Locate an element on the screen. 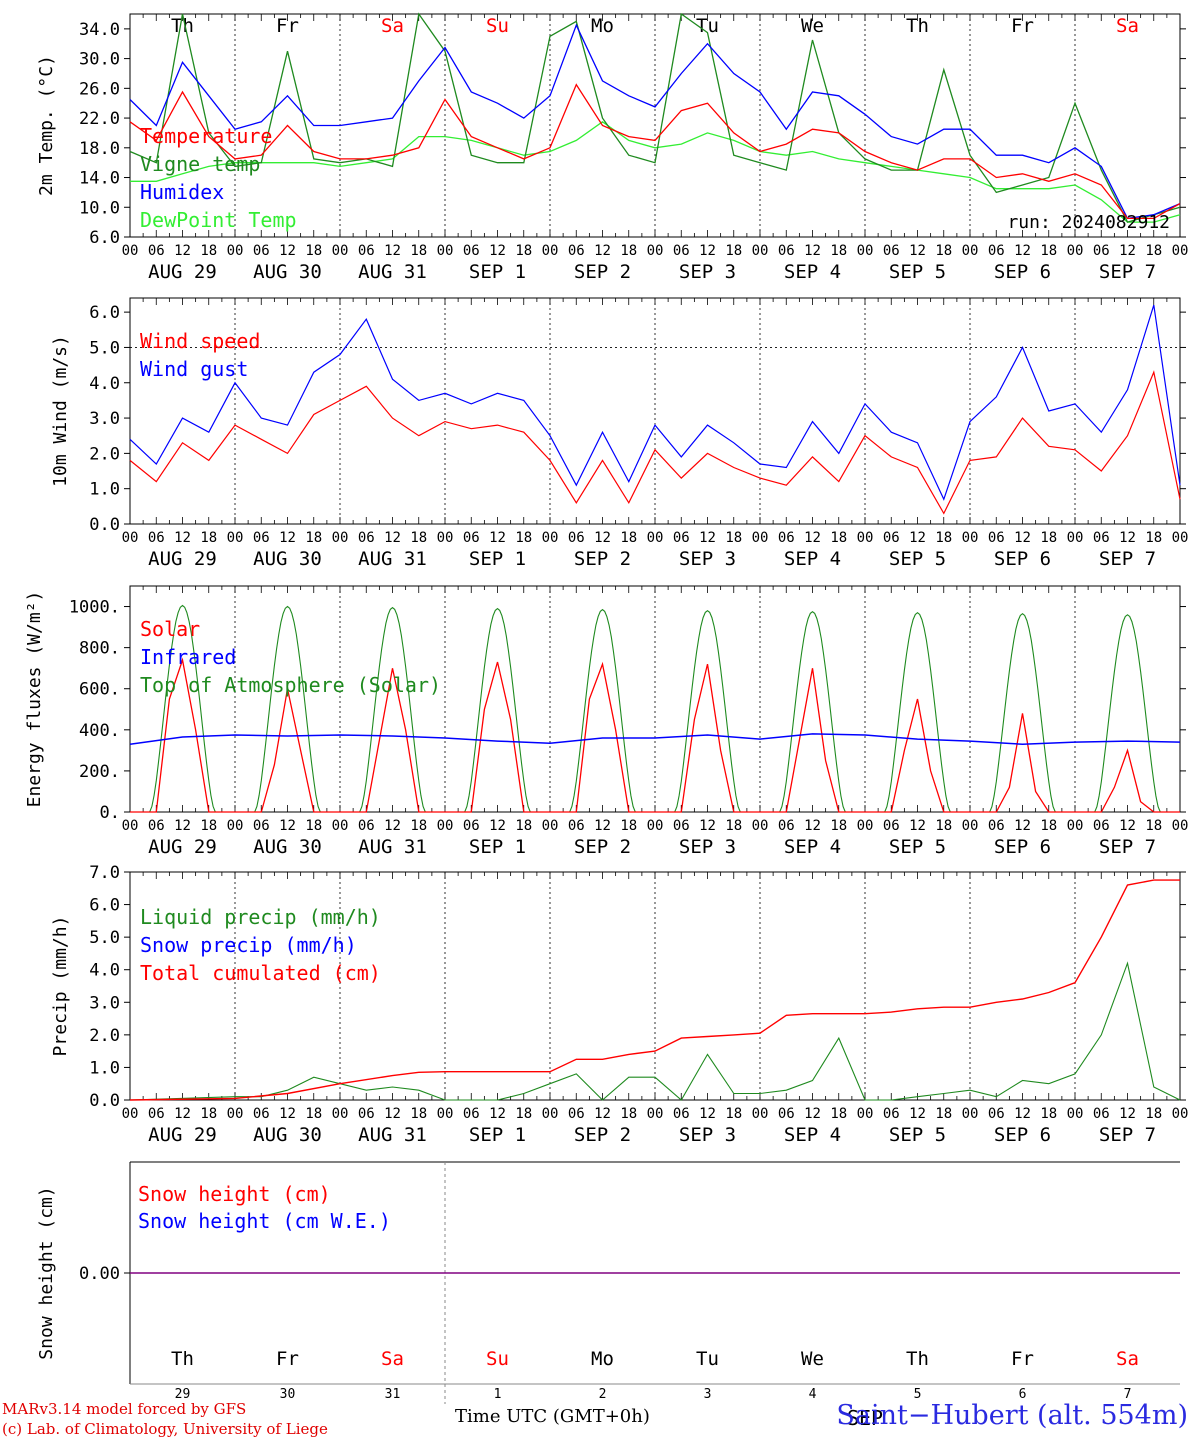 Image resolution: width=1194 pixels, height=1440 pixels. legend-dewpoint-temp: DewPoint Temp is located at coordinates (218, 220).